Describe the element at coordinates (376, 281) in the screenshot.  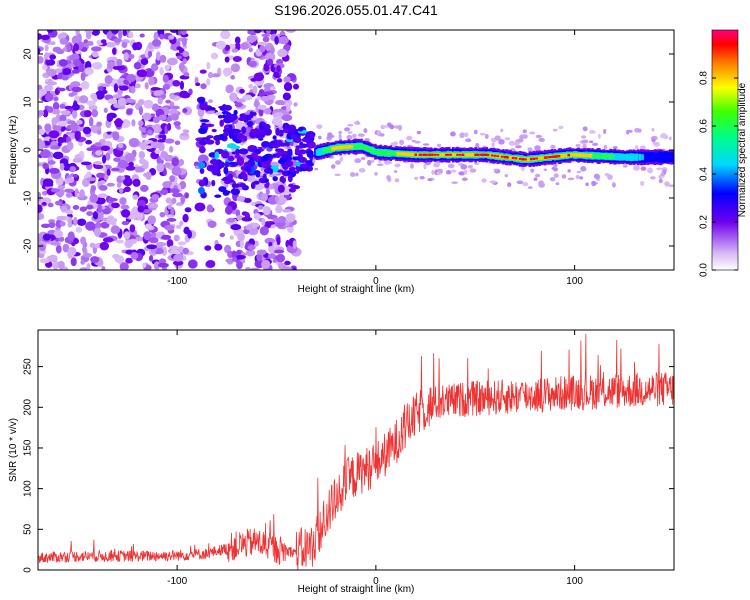
I see `spectrogram-x-tick-label: 0` at that location.